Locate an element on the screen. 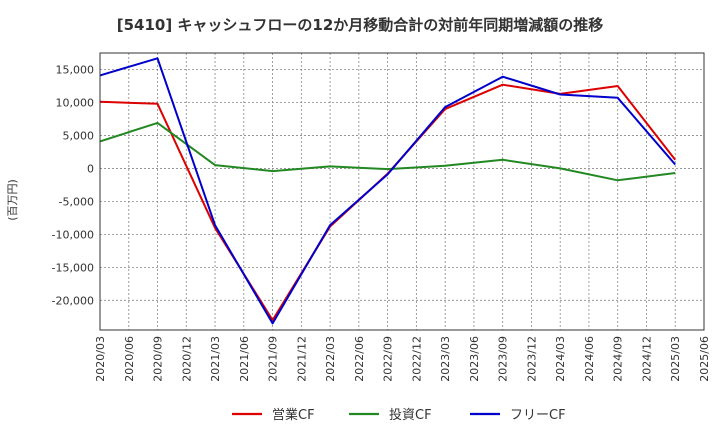 This screenshot has width=720, height=440. x-tick-label: 2023/12 is located at coordinates (531, 359).